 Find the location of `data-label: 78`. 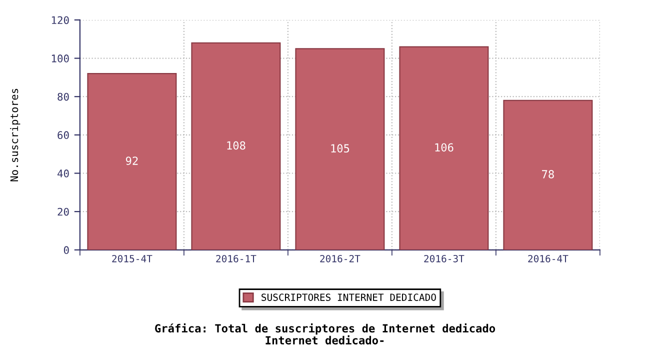

data-label: 78 is located at coordinates (548, 174).